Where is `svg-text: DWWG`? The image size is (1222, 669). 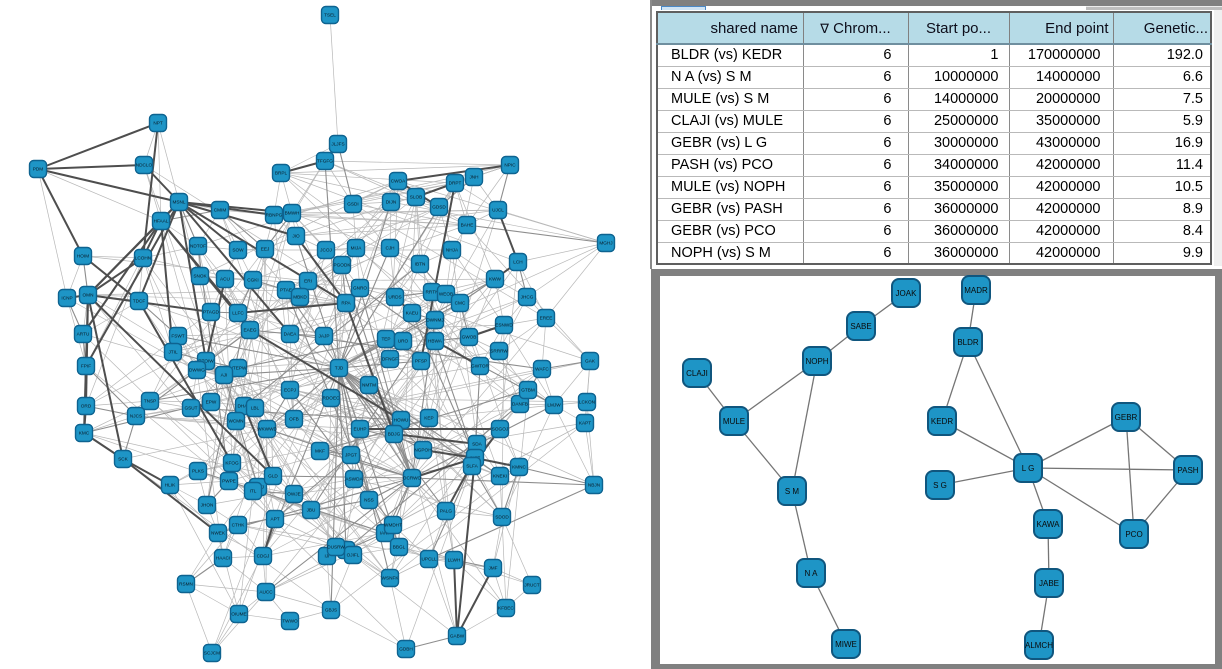
svg-text: DWWG is located at coordinates (197, 370).